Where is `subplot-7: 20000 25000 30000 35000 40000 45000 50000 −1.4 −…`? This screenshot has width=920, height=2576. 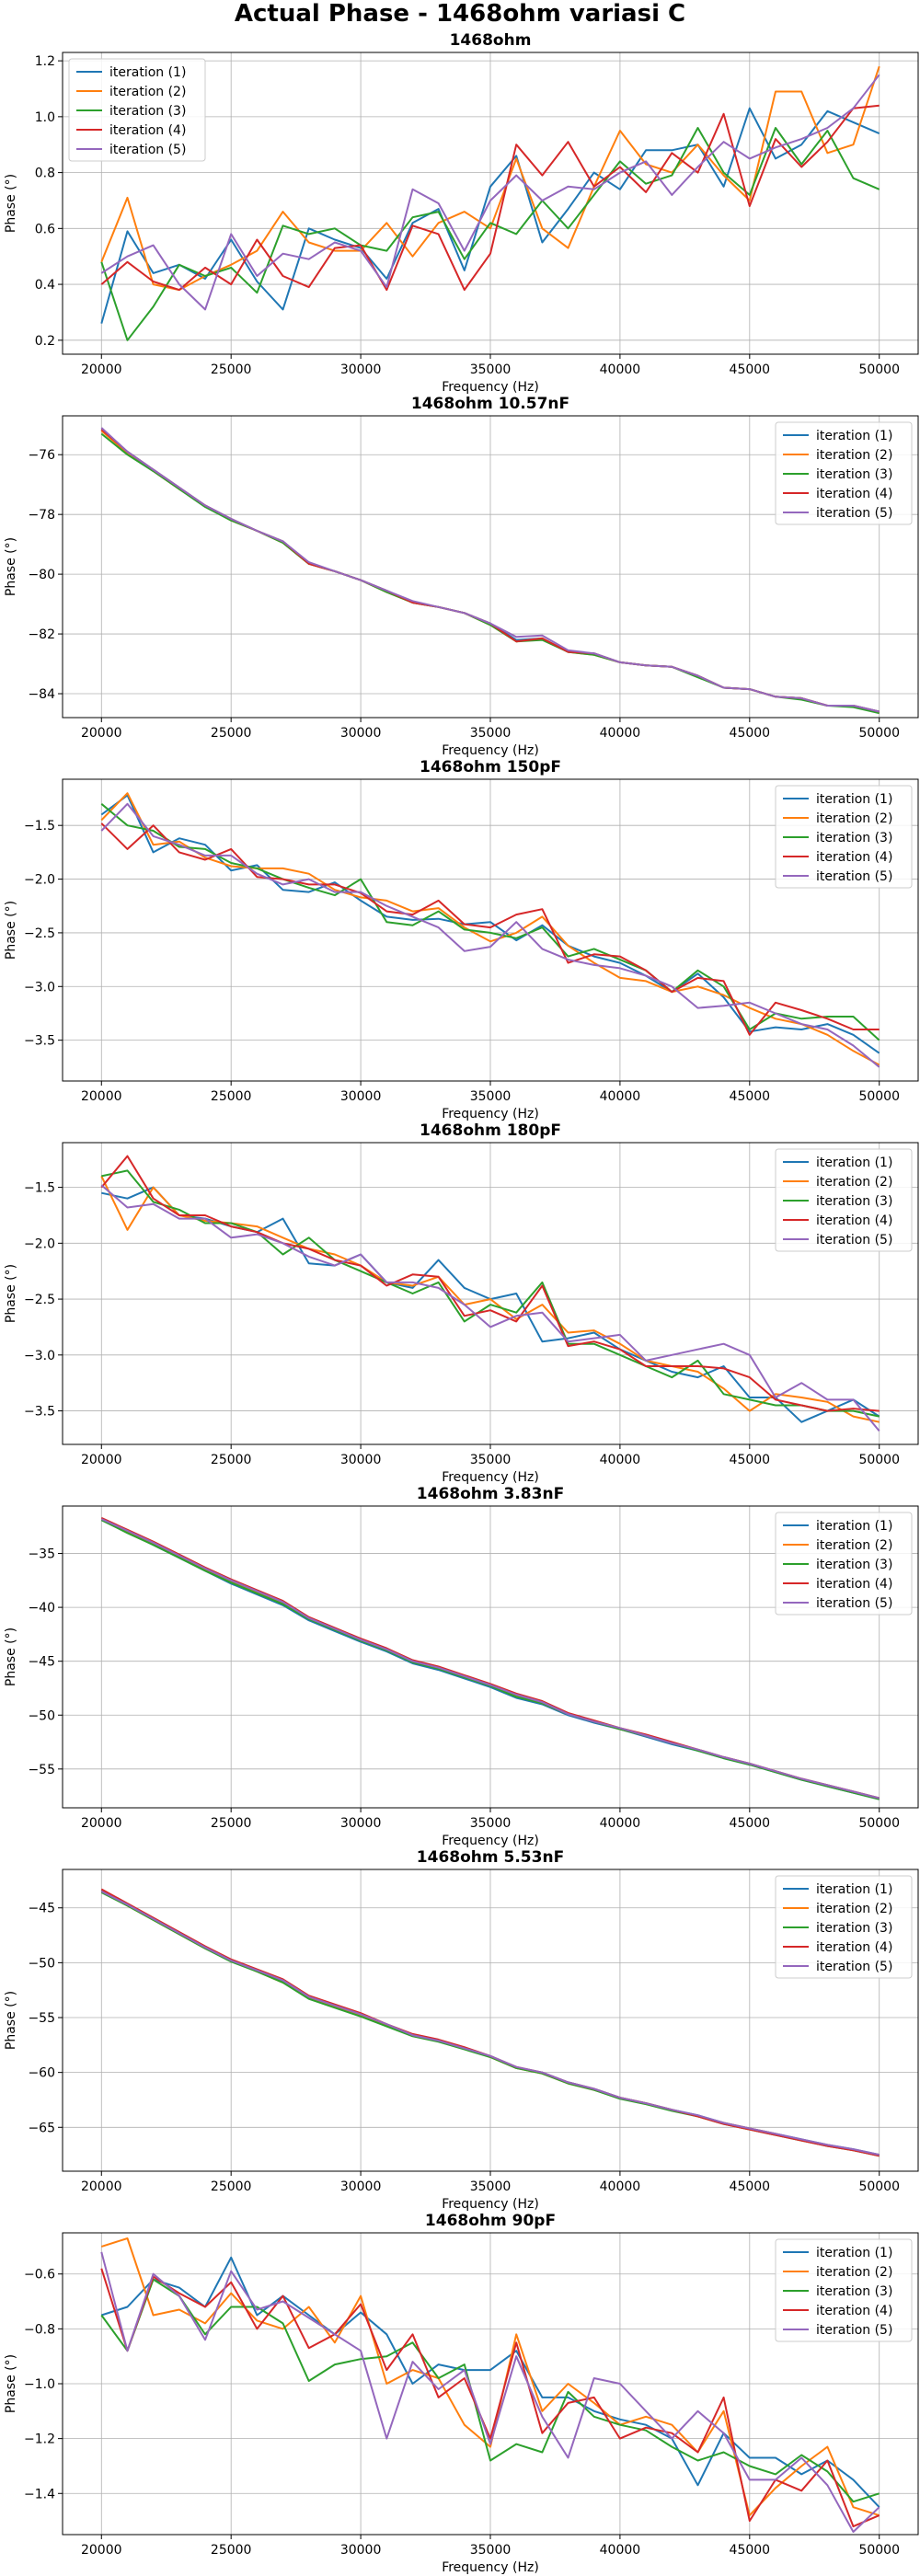 subplot-7: 20000 25000 30000 35000 40000 45000 50000 −1.4 −… is located at coordinates (461, 2393).